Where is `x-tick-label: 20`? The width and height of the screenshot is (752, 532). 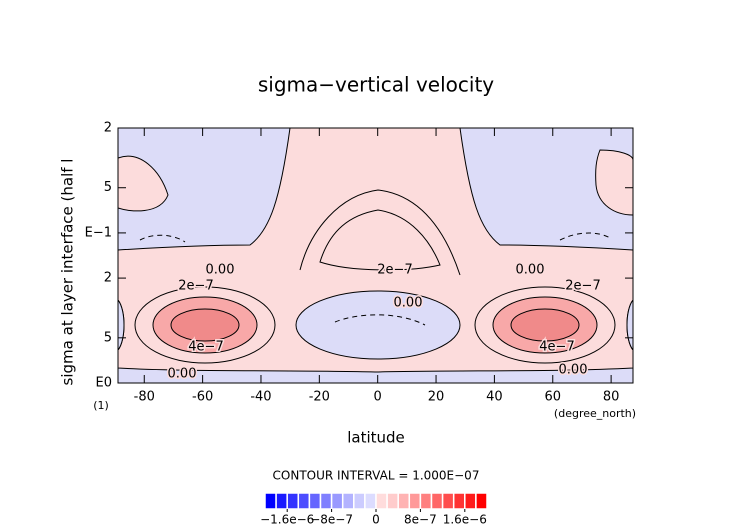
x-tick-label: 20 is located at coordinates (436, 397).